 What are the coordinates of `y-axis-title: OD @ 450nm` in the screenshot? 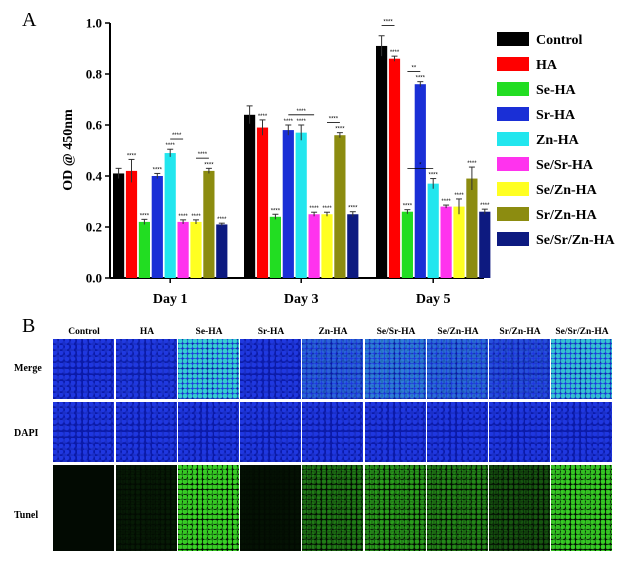 It's located at (68, 150).